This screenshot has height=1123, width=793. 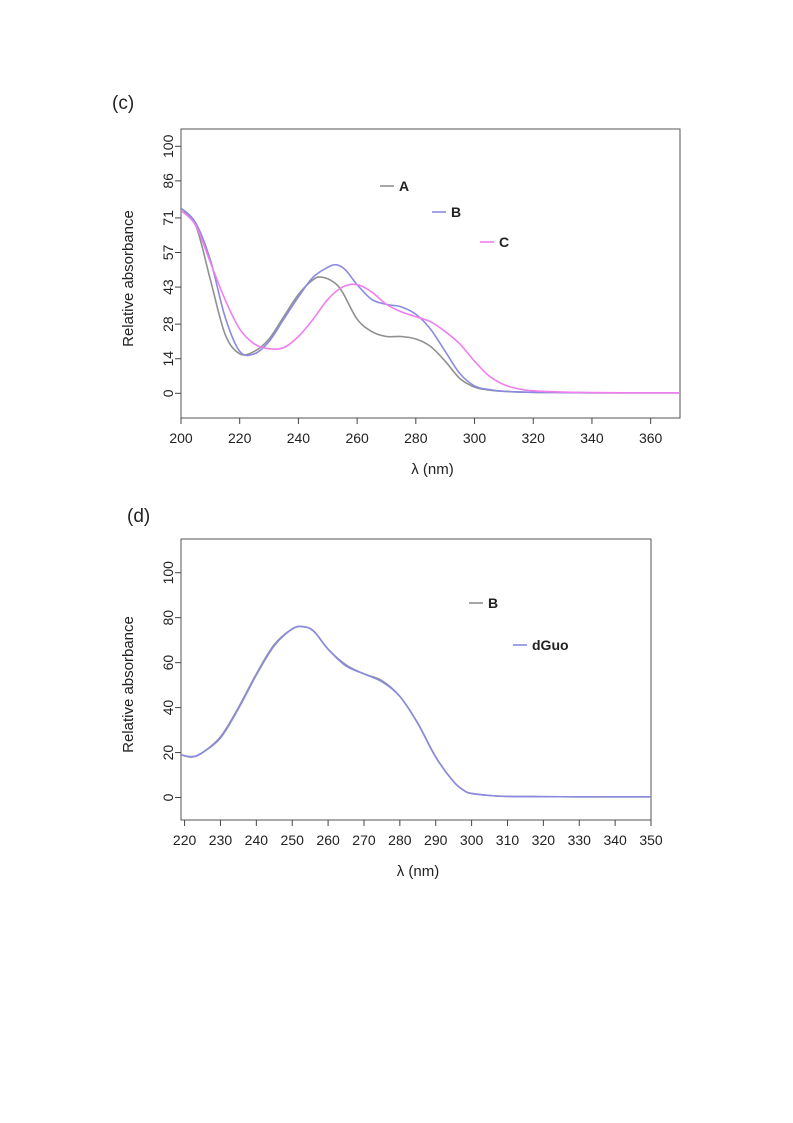 I want to click on y-tick-label: 43, so click(x=168, y=287).